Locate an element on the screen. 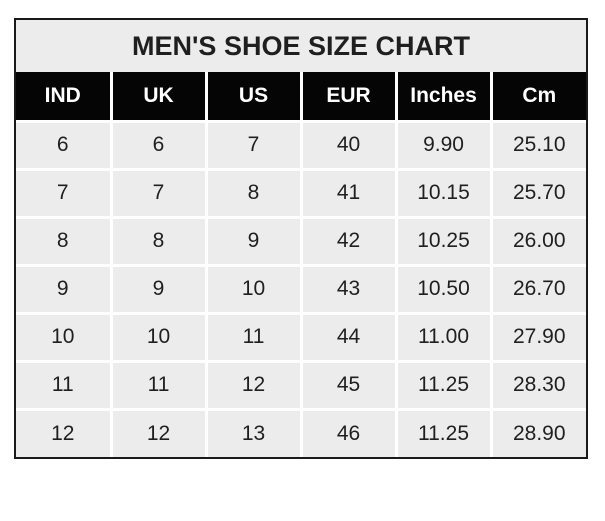 The height and width of the screenshot is (521, 605). column-header-ind: IND is located at coordinates (64, 97).